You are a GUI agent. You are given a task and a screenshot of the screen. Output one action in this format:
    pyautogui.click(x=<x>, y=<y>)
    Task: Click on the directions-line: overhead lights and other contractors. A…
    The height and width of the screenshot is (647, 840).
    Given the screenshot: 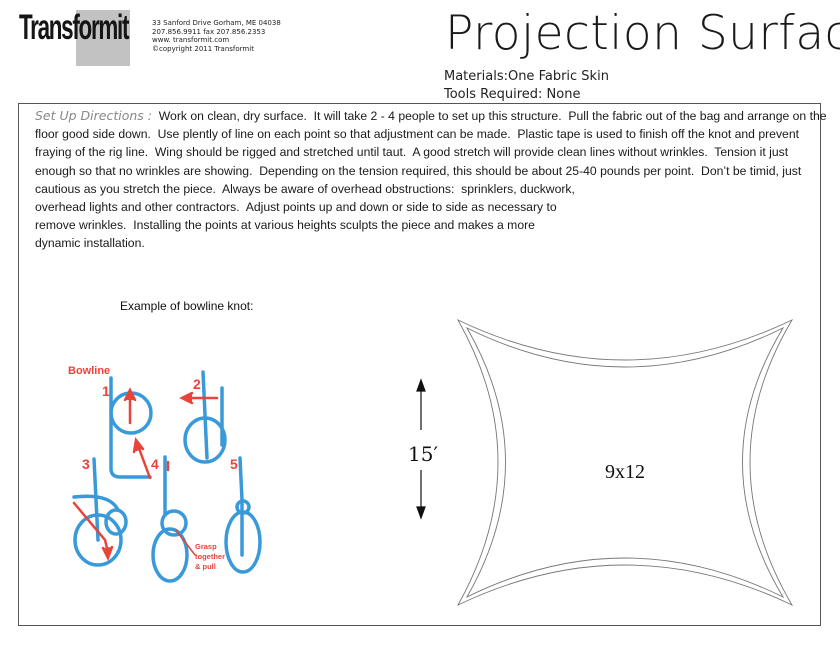 What is the action you would take?
    pyautogui.click(x=296, y=207)
    